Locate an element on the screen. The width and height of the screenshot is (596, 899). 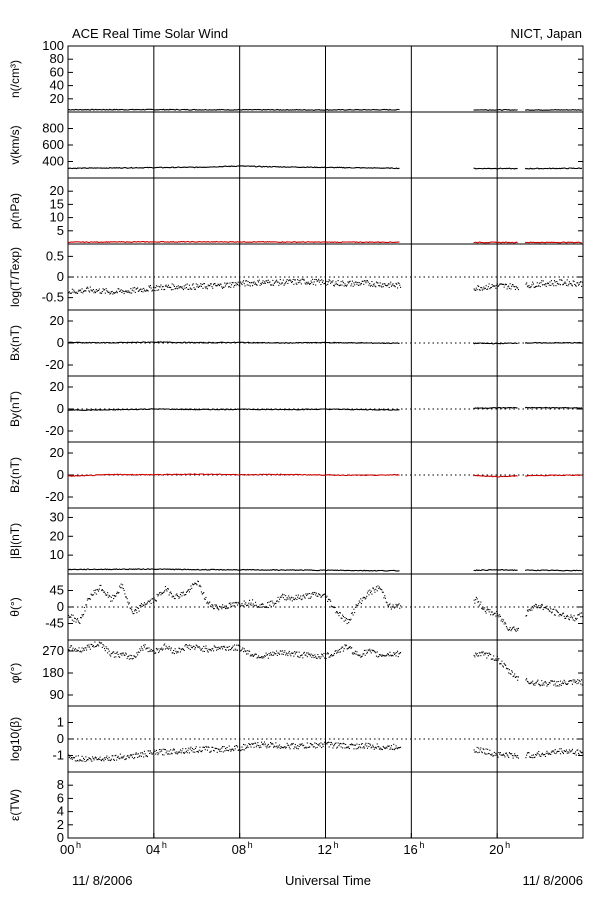
y-tick-label: 45 is located at coordinates (57, 590).